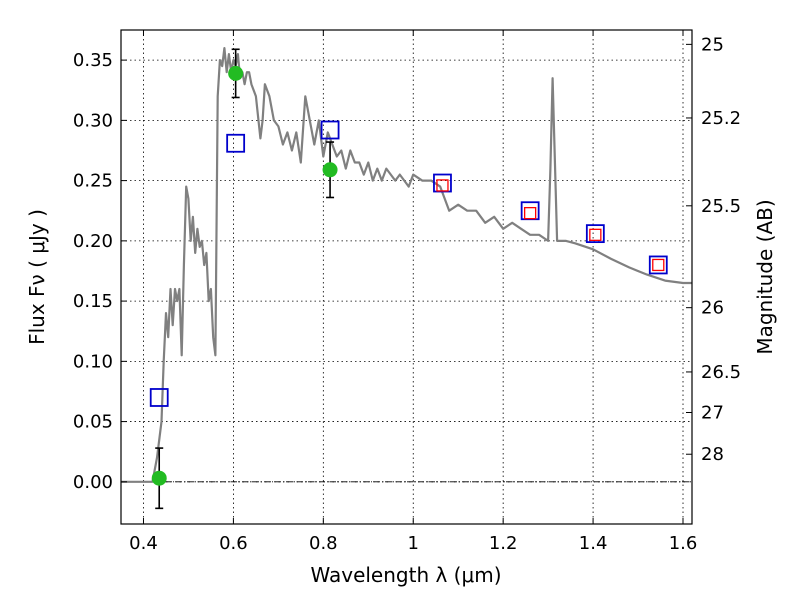  Describe the element at coordinates (323, 543) in the screenshot. I see `x-tick-label: 0.8` at that location.